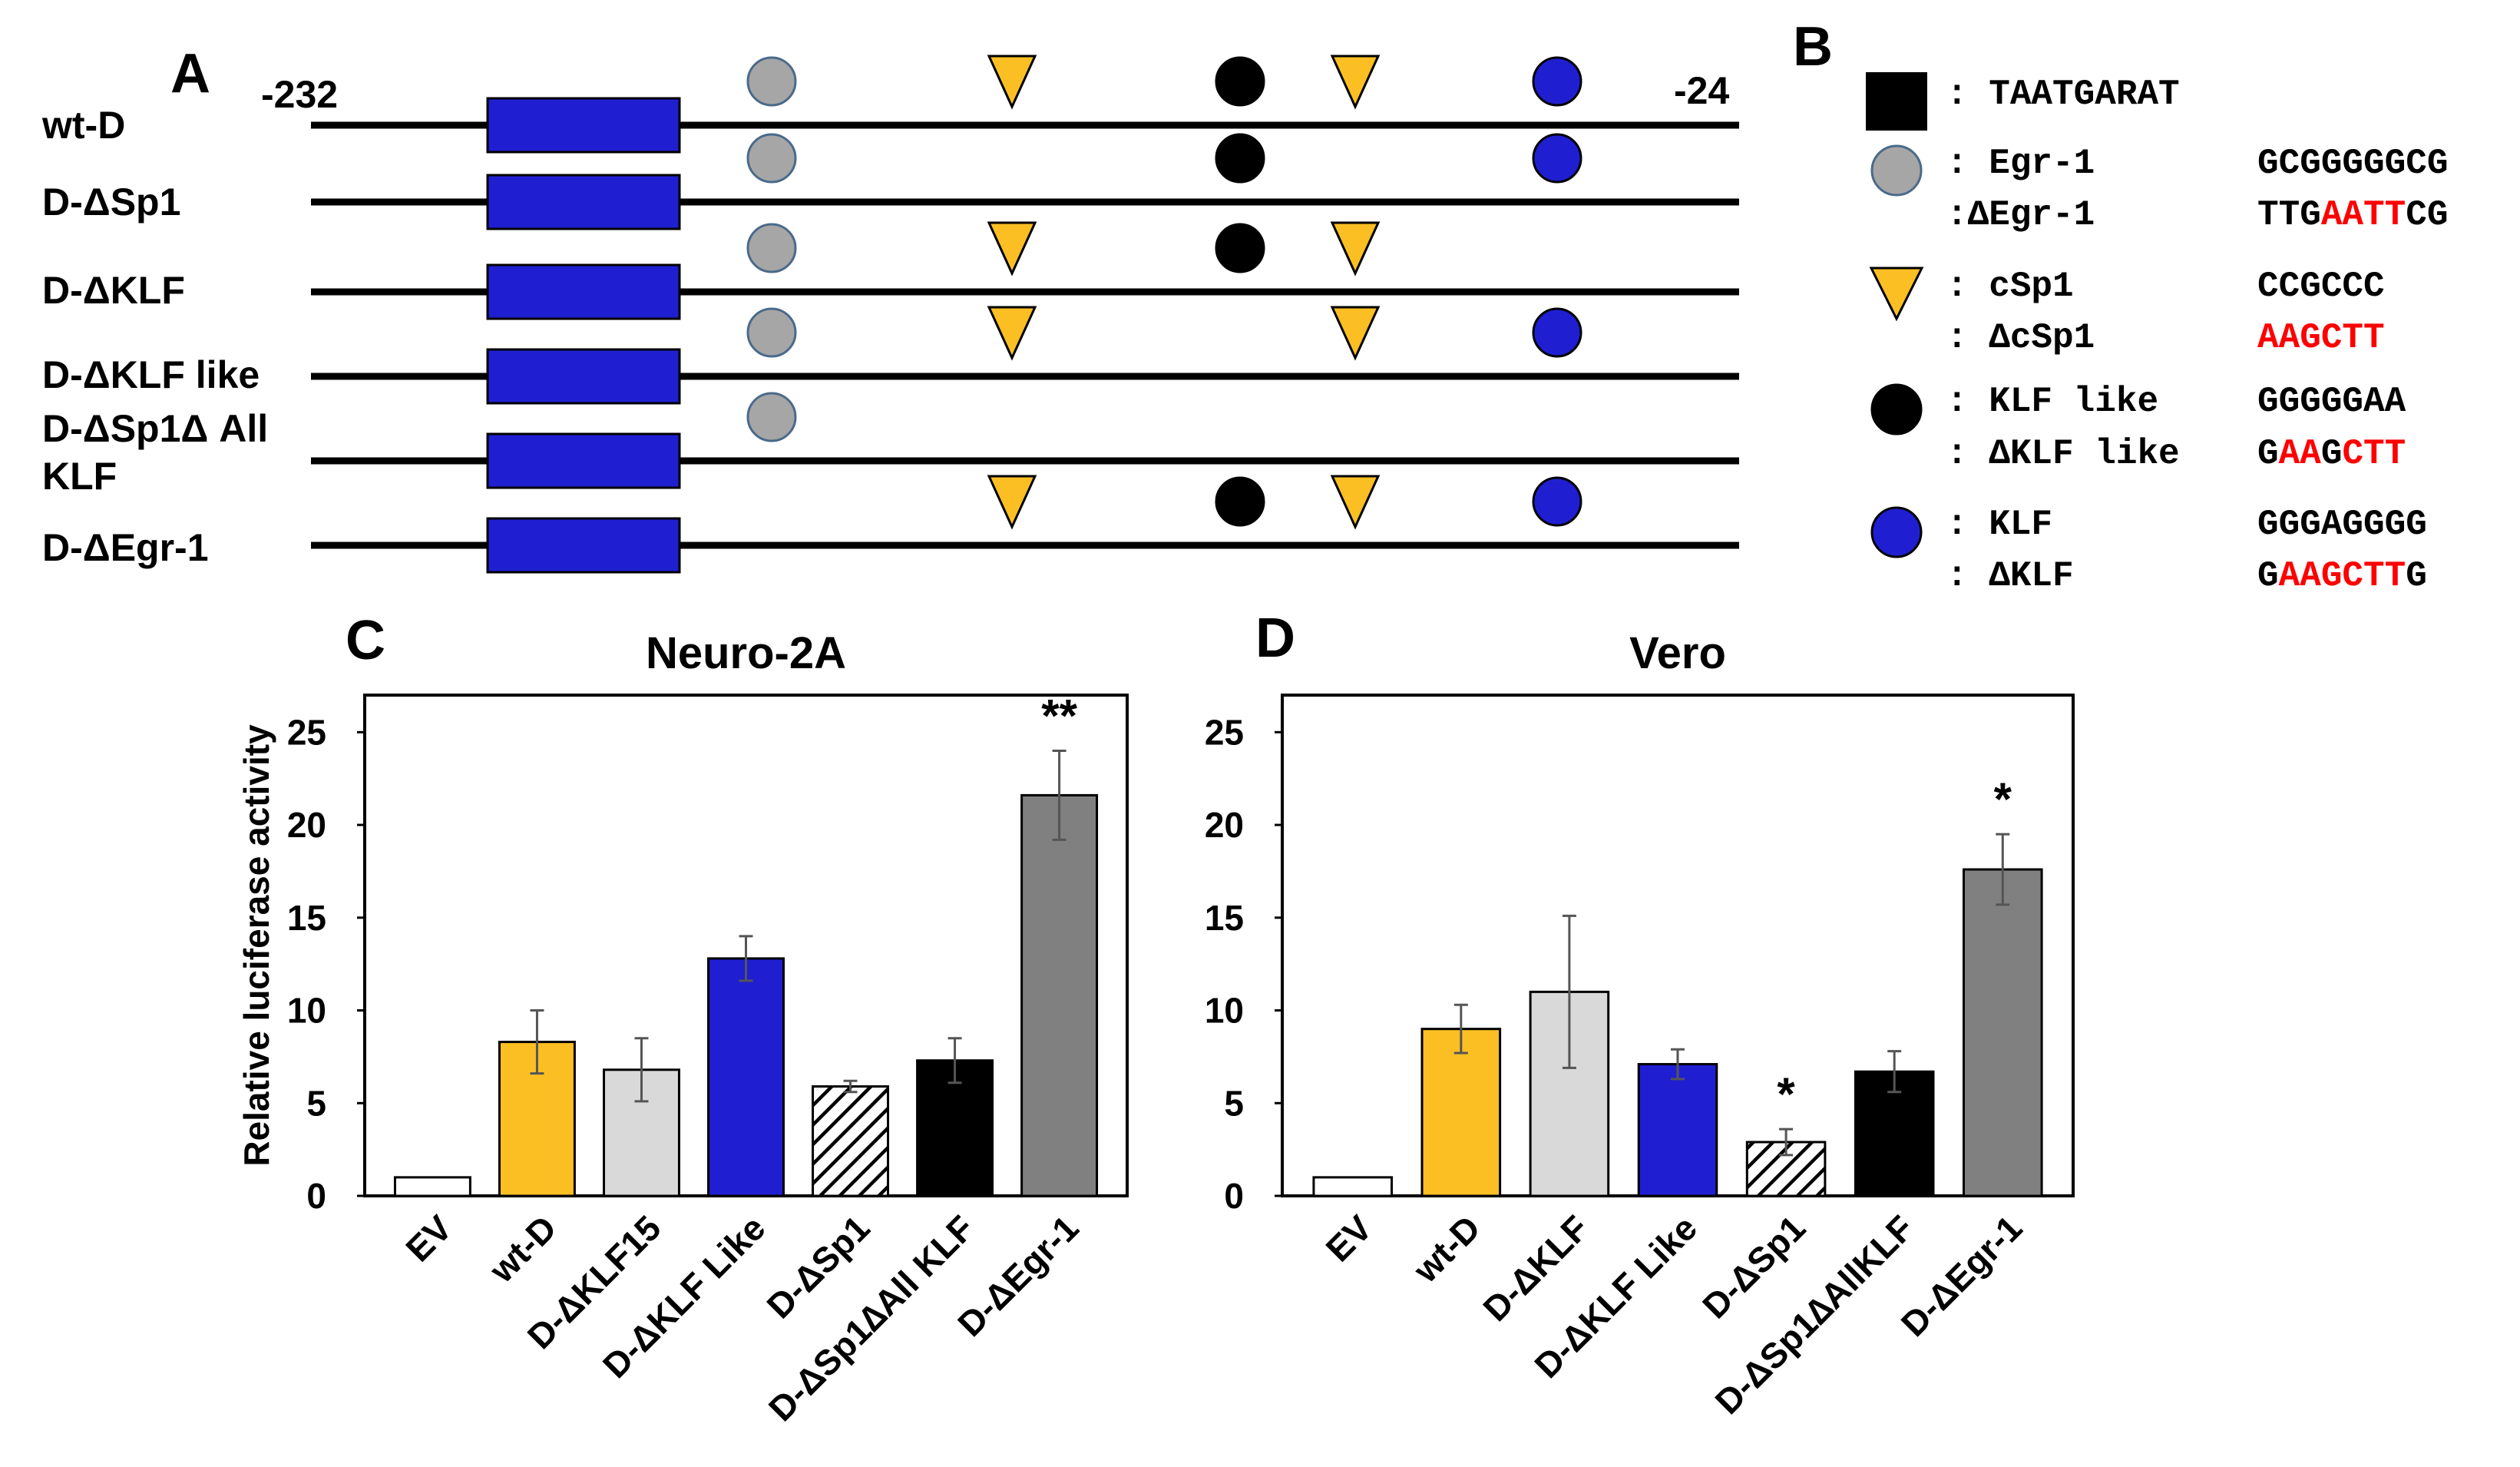  I want to click on sequence-part: CTT, so click(2374, 454).